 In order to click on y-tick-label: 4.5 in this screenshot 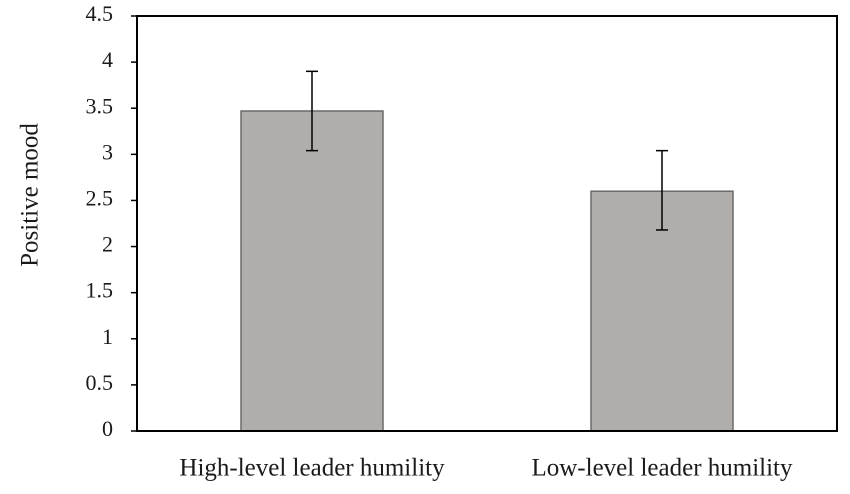, I will do `click(100, 13)`.